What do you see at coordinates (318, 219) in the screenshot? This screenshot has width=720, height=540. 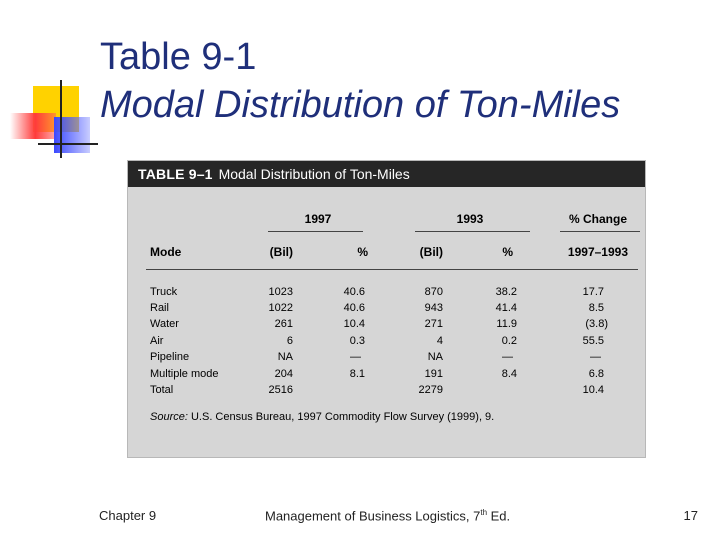 I see `group-header-1997: 1997` at bounding box center [318, 219].